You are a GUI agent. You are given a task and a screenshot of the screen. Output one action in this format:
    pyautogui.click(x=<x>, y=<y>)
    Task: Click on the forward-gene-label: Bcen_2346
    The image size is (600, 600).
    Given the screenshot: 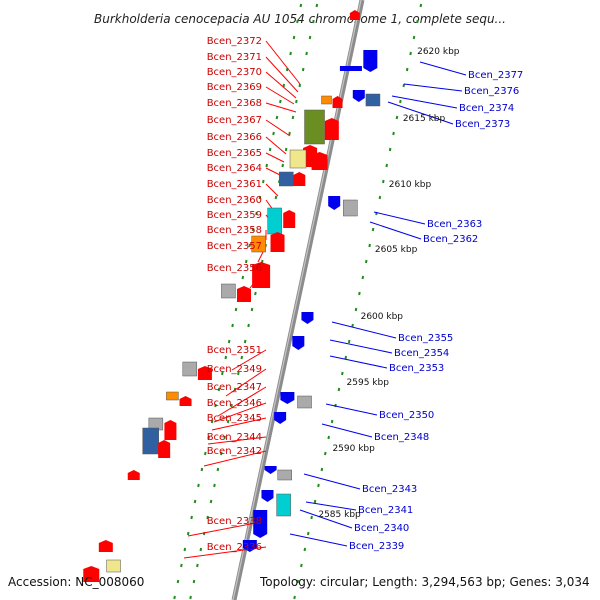 What is the action you would take?
    pyautogui.click(x=234, y=403)
    